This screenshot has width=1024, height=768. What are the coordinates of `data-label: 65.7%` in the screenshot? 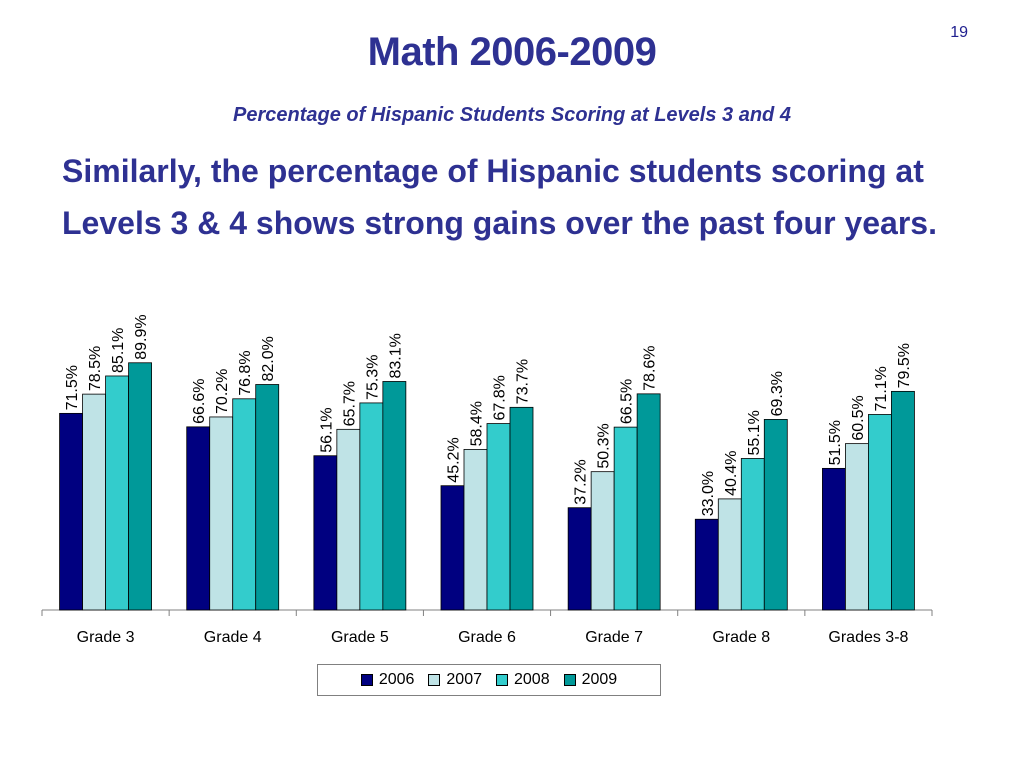 It's located at (349, 403).